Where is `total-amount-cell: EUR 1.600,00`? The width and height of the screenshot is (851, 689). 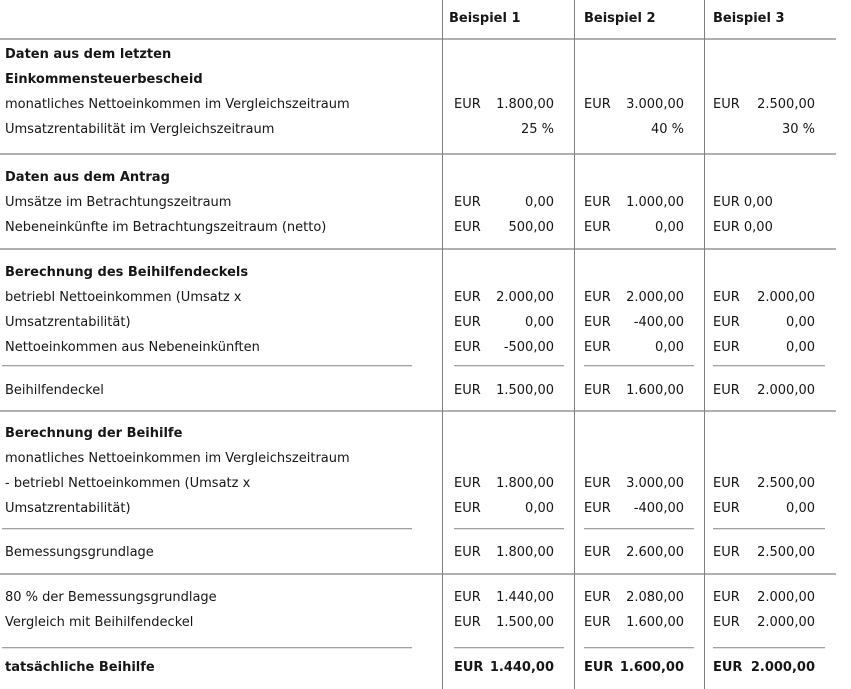 total-amount-cell: EUR 1.600,00 is located at coordinates (634, 390).